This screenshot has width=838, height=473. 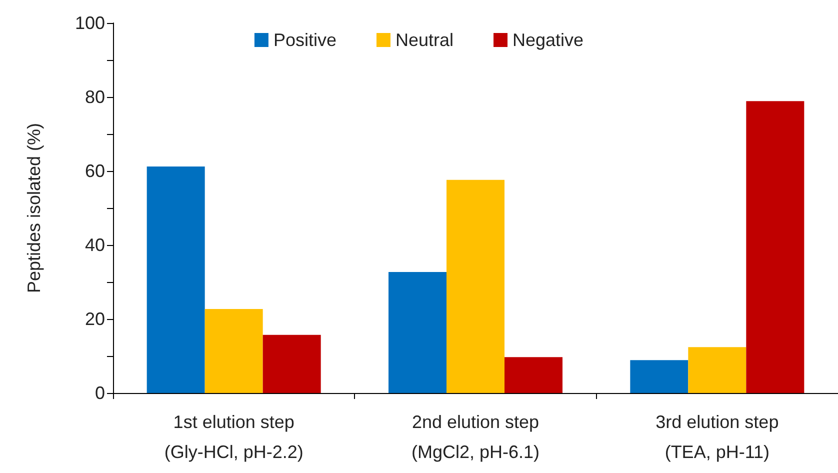 I want to click on legend-label: Positive, so click(x=304, y=40).